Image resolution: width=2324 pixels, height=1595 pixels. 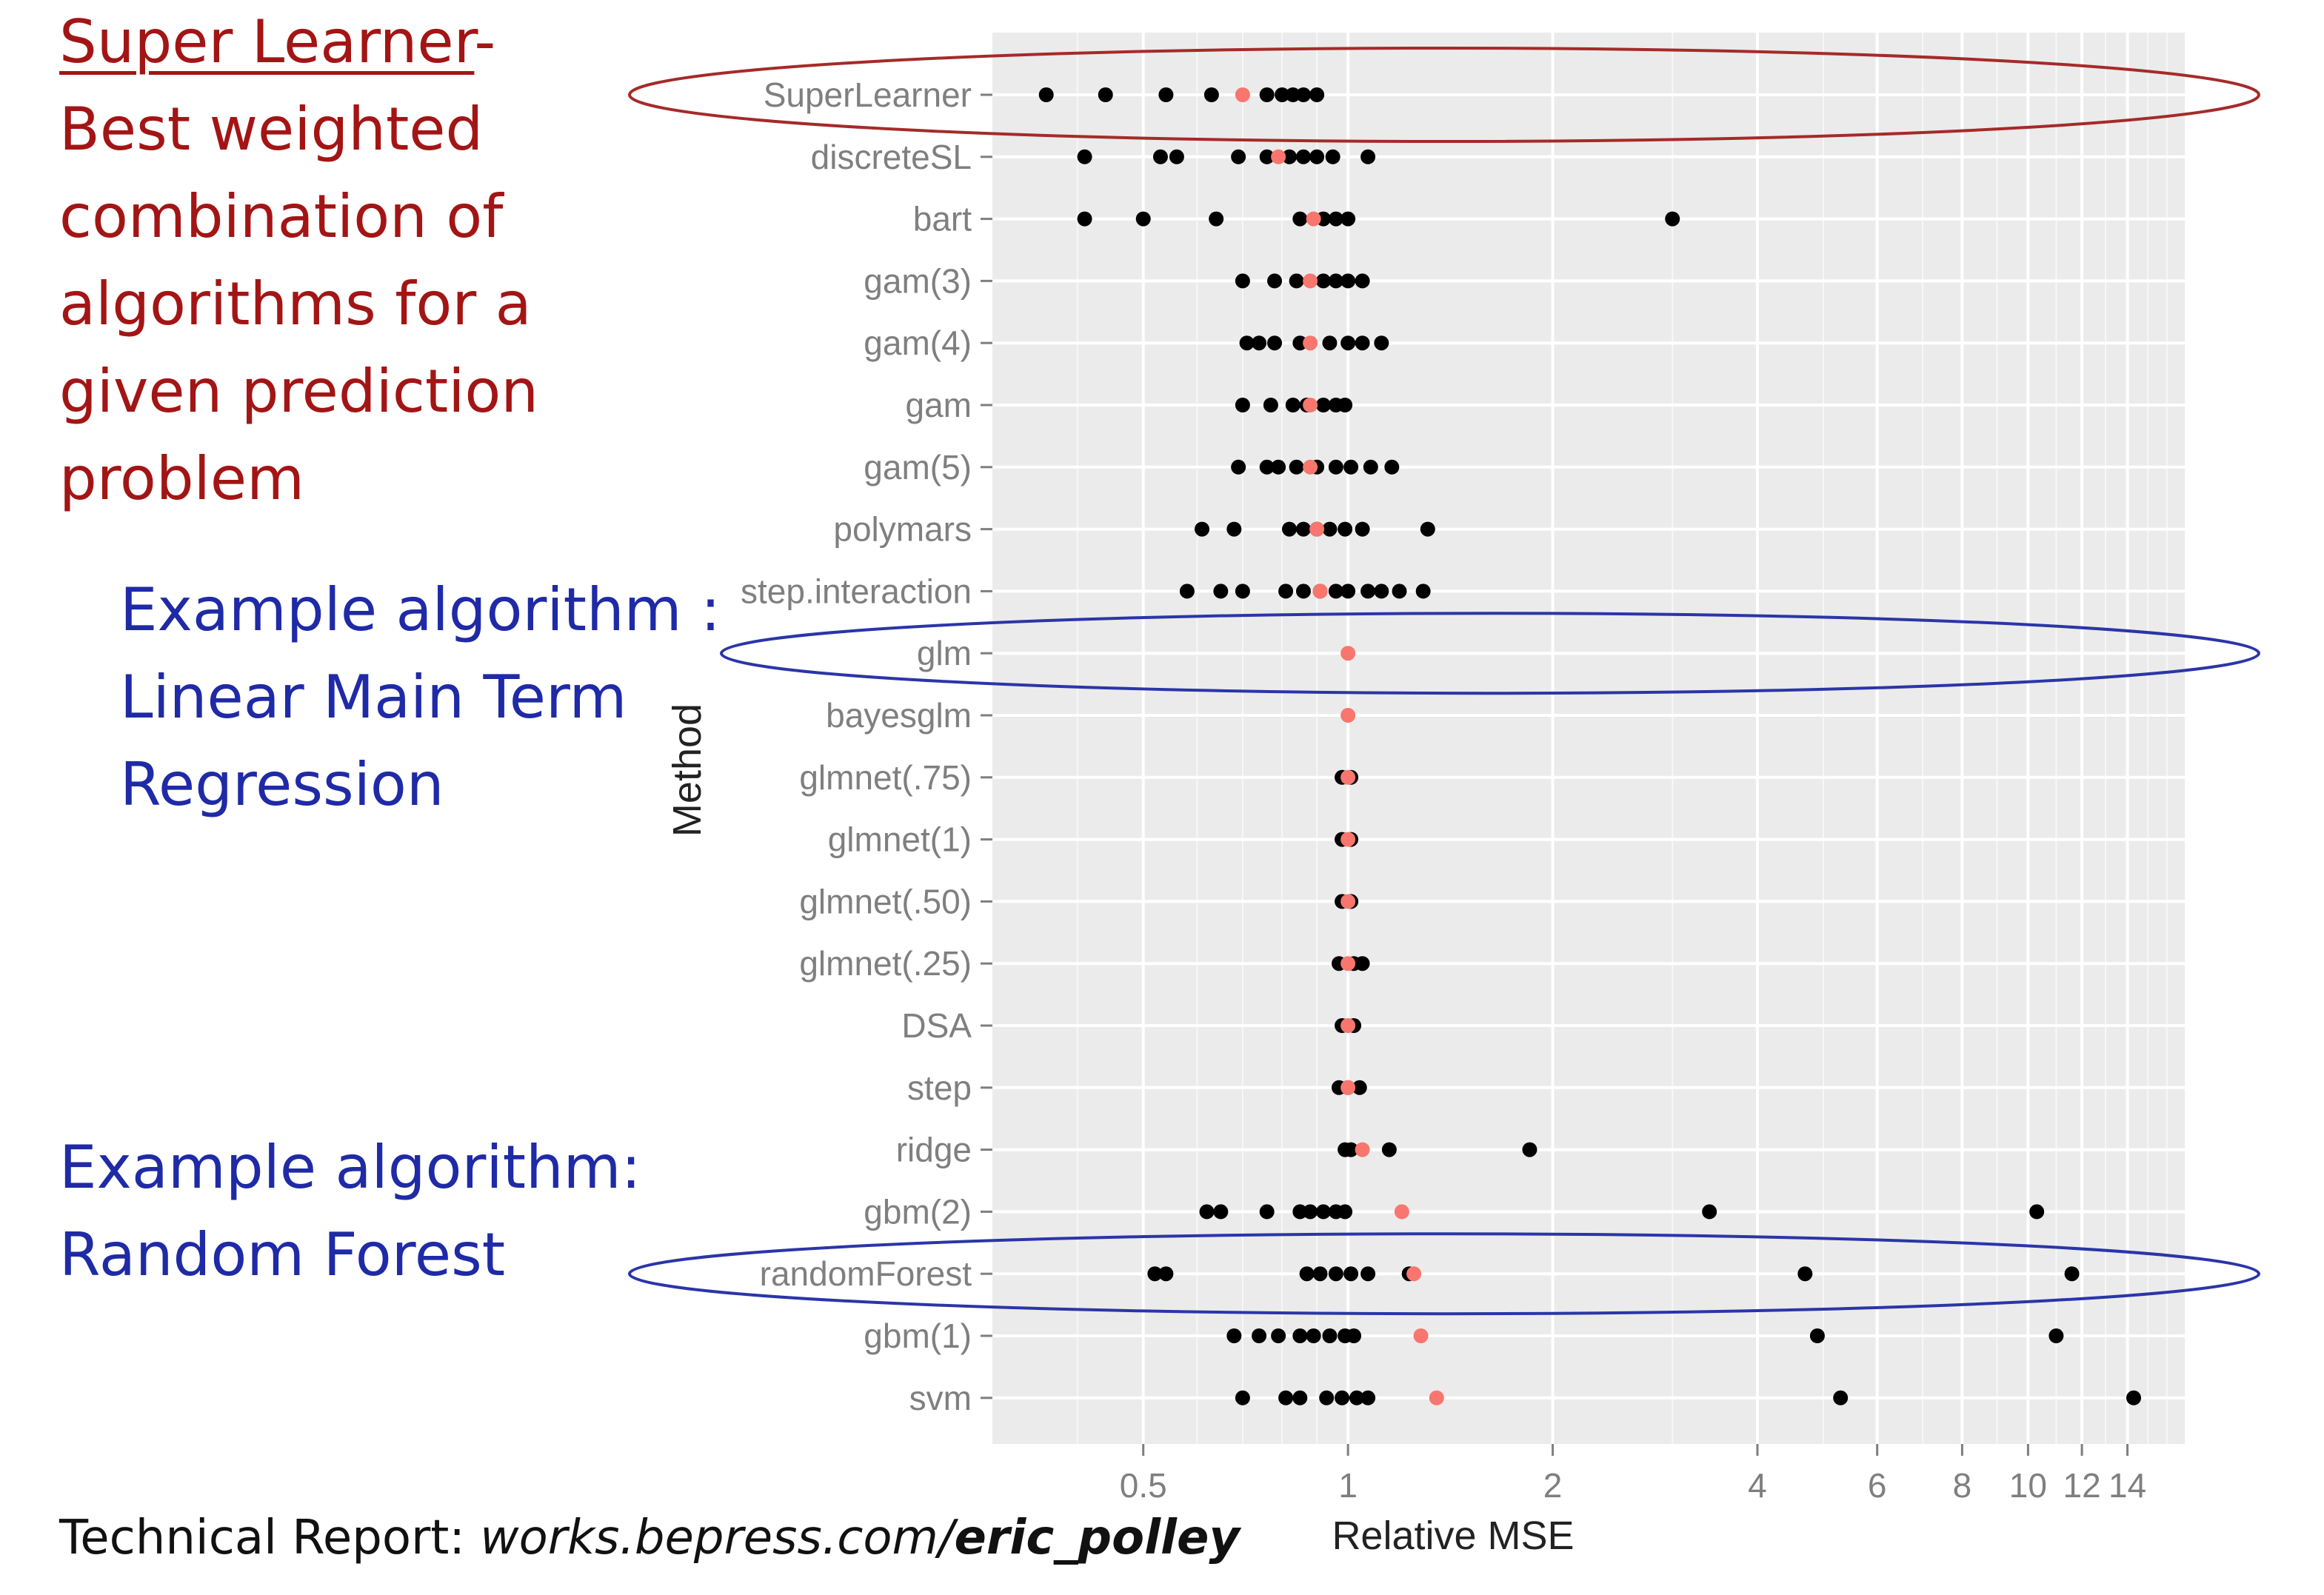 What do you see at coordinates (267, 41) in the screenshot?
I see `super-learner-title: Super Learner` at bounding box center [267, 41].